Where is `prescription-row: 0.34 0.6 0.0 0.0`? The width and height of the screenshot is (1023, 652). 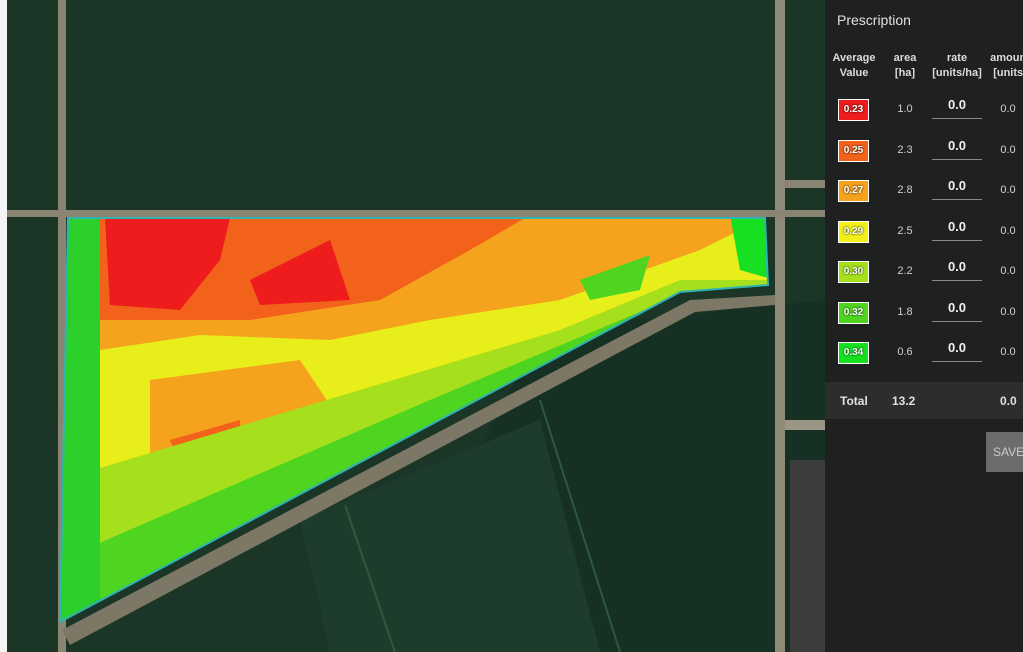
prescription-row: 0.34 0.6 0.0 0.0 is located at coordinates (924, 361).